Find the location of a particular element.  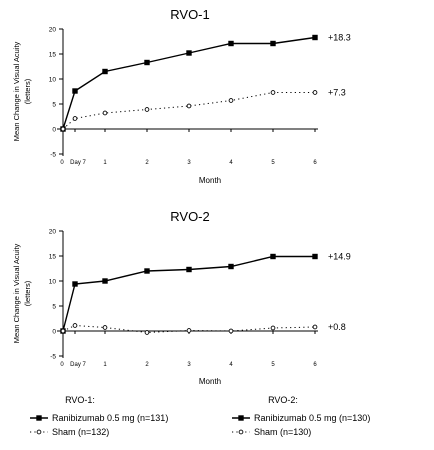

chart-title: RVO-1 is located at coordinates (190, 14).